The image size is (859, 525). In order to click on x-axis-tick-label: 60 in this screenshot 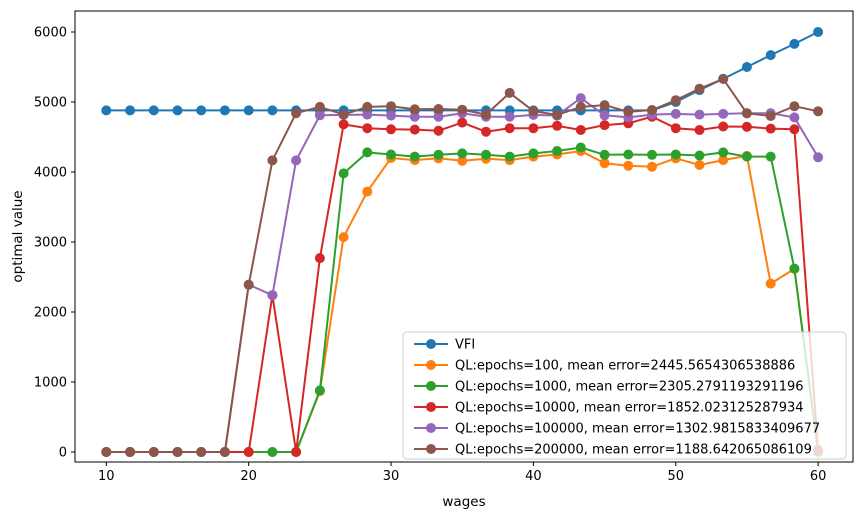, I will do `click(818, 476)`.